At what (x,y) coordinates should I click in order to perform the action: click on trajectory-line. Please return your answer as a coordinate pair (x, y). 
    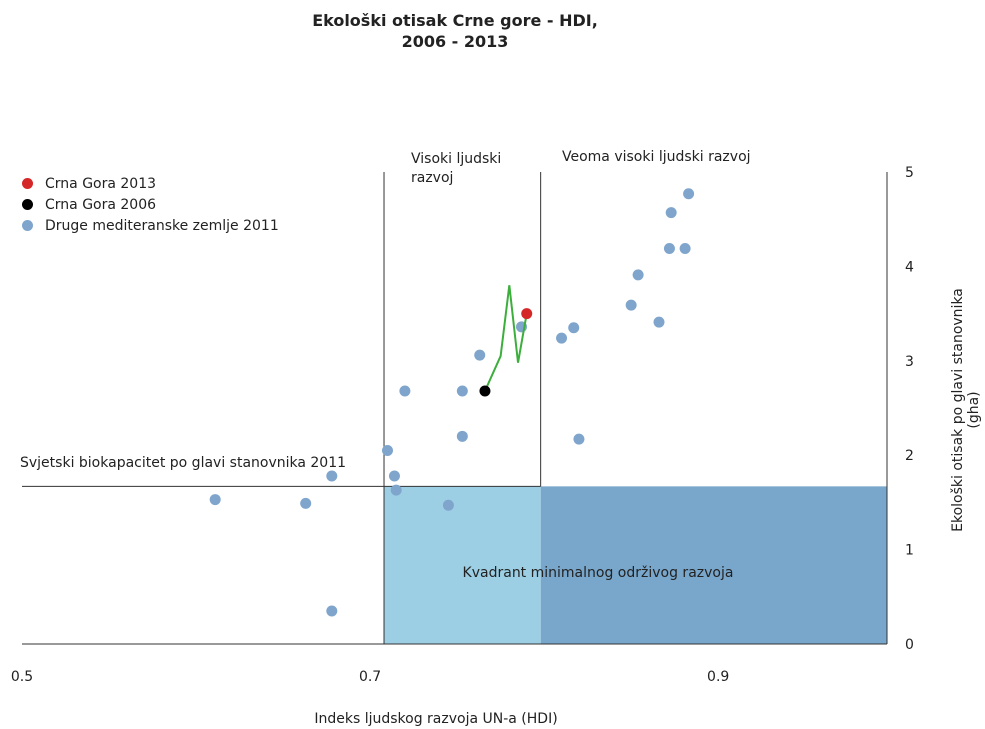
    Looking at the image, I should click on (506, 338).